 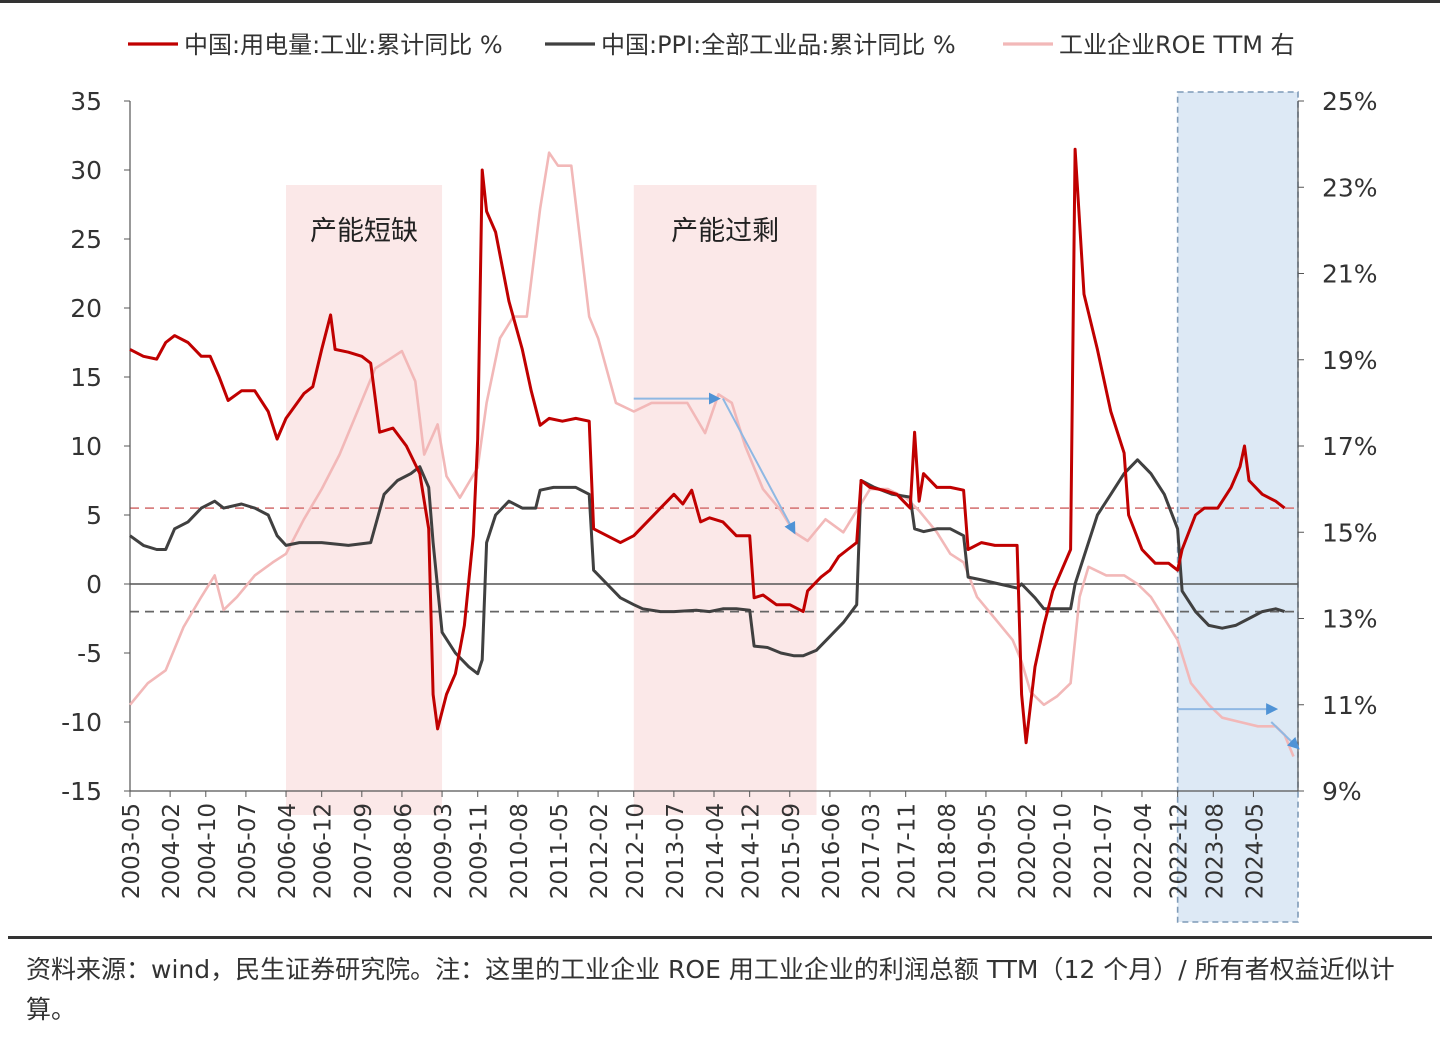 What do you see at coordinates (1350, 532) in the screenshot?
I see `right-tick-label: 15%` at bounding box center [1350, 532].